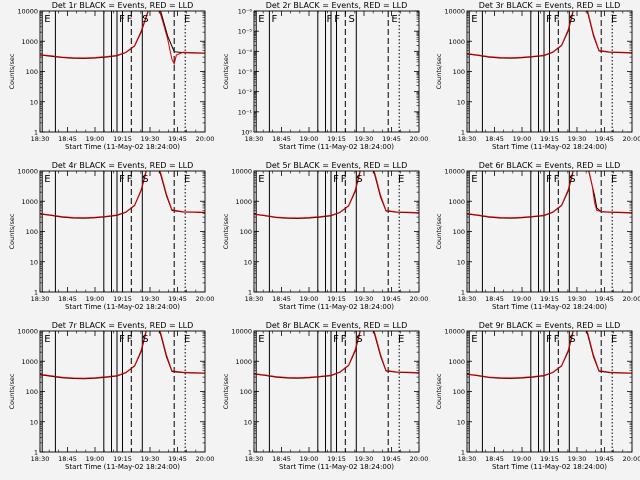 The width and height of the screenshot is (640, 480). What do you see at coordinates (337, 5) in the screenshot?
I see `panel-title: Det 2r BLACK = Events, RED = LLD` at bounding box center [337, 5].